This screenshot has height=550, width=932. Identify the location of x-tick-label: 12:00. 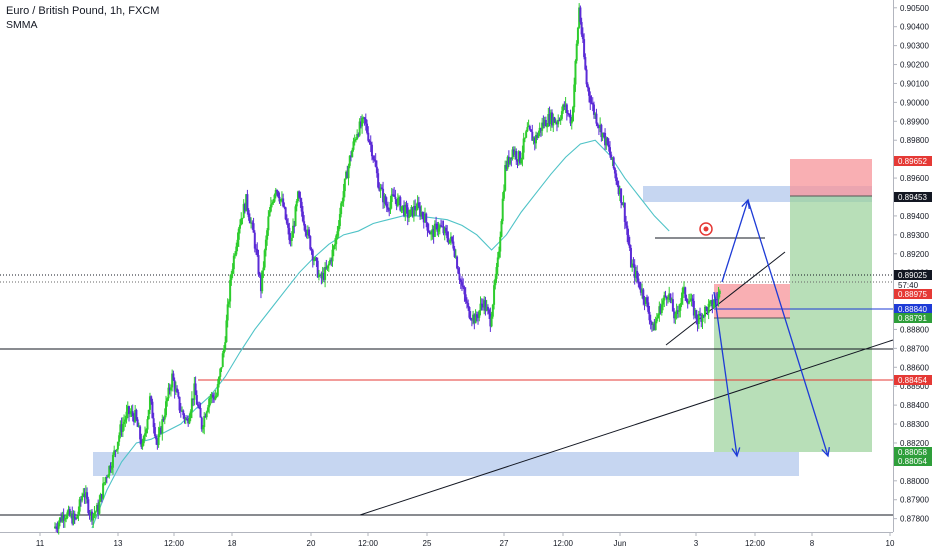
(368, 543).